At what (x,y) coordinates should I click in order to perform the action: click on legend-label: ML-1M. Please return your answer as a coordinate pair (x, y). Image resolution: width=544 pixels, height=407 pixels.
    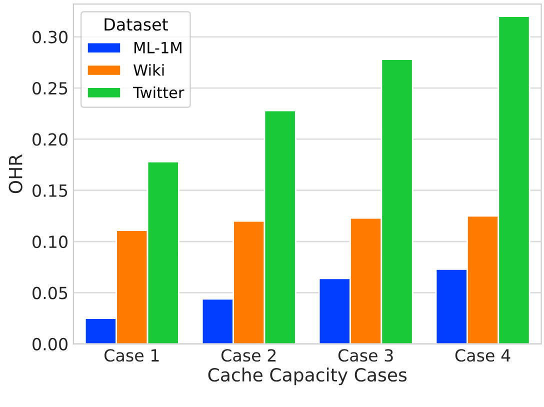
    Looking at the image, I should click on (158, 48).